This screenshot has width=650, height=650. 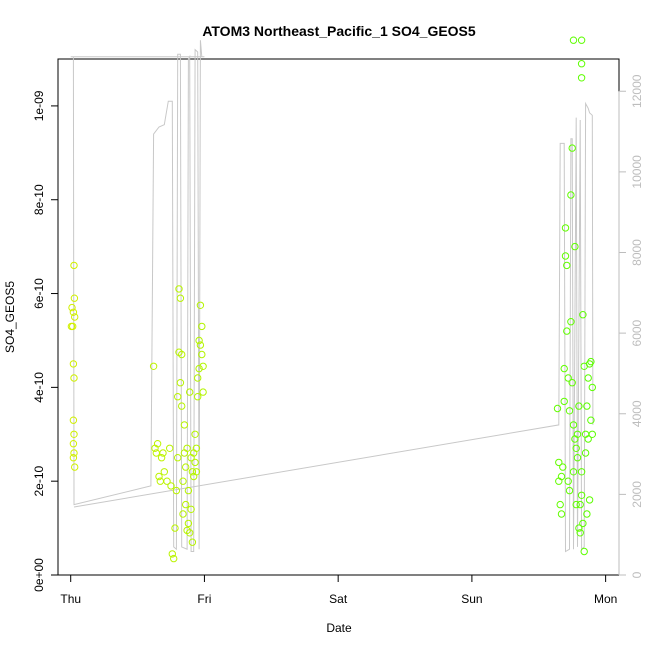 What do you see at coordinates (631, 326) in the screenshot?
I see `y2-axis: 0 2000 4000 6000 8000 10000 12000` at bounding box center [631, 326].